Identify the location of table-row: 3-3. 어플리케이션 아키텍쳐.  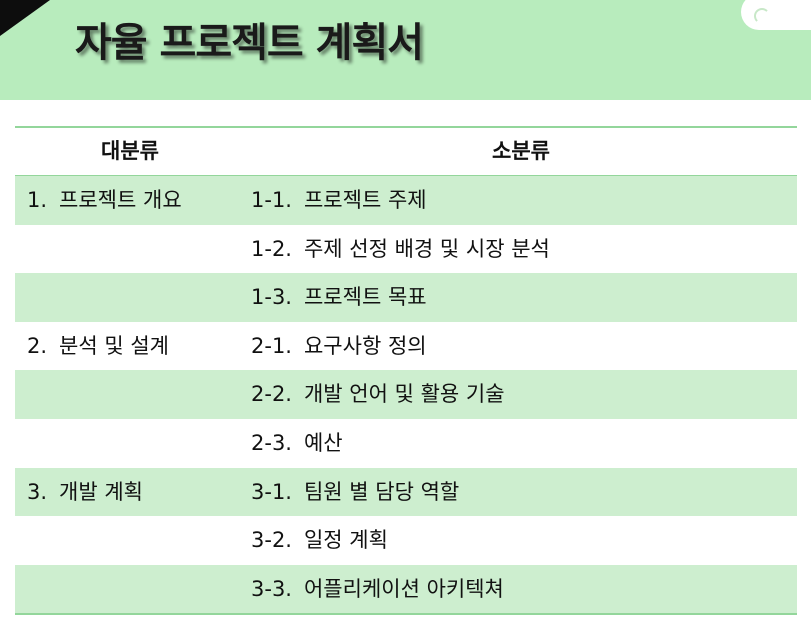
(406, 589).